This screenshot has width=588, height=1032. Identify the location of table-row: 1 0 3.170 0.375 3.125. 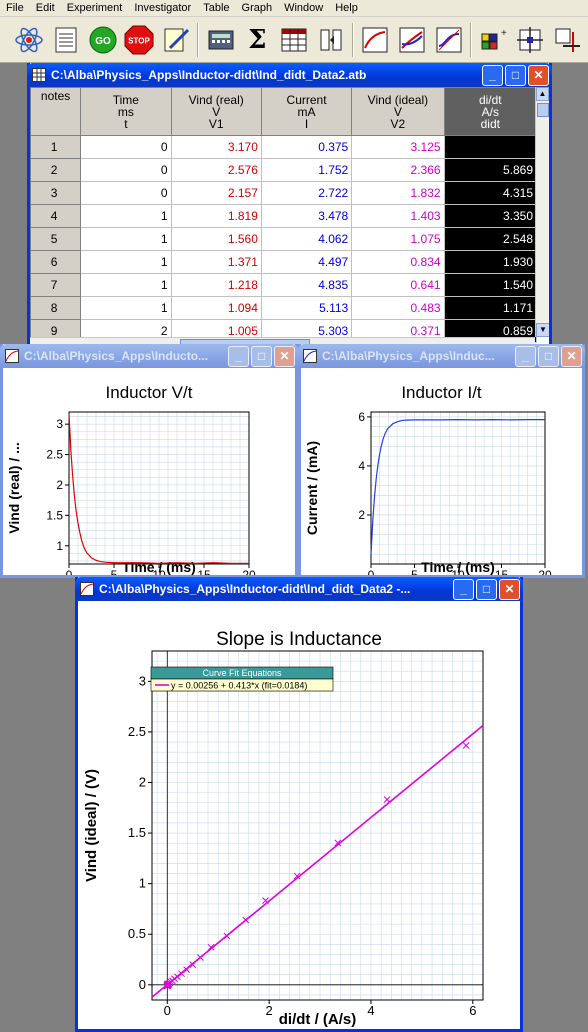
(284, 147).